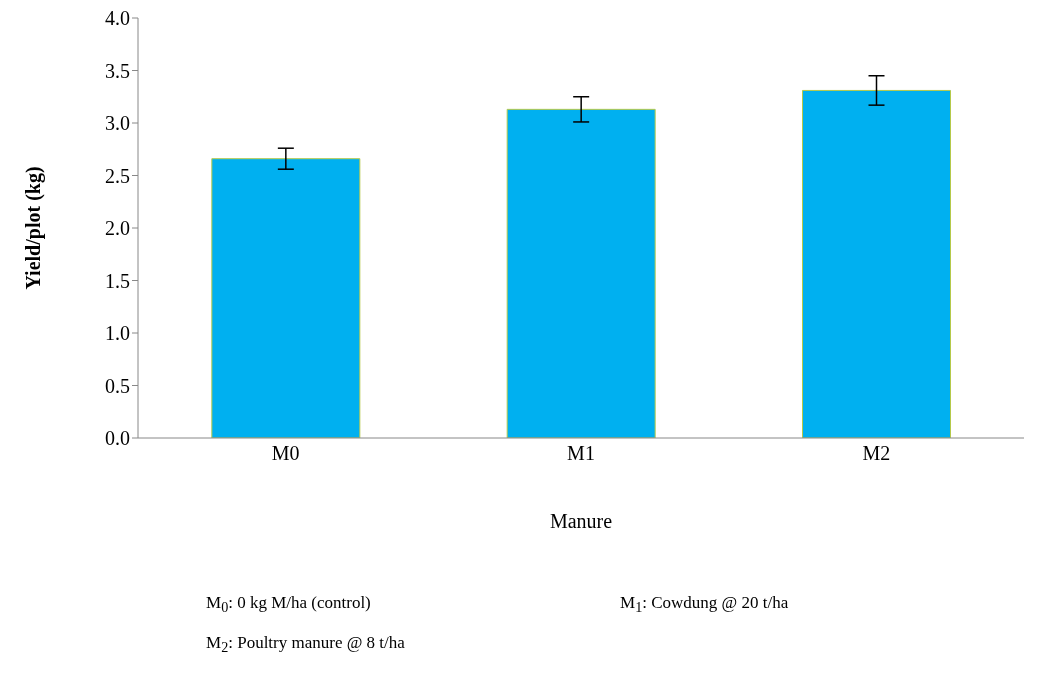  What do you see at coordinates (876, 453) in the screenshot?
I see `x-tick-label: M2` at bounding box center [876, 453].